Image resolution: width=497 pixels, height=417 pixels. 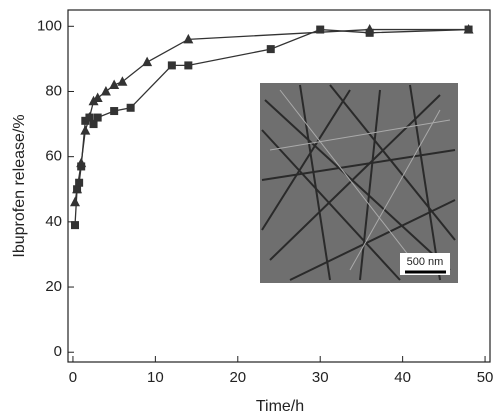 I want to click on y-tick-label: 40, so click(x=53, y=221).